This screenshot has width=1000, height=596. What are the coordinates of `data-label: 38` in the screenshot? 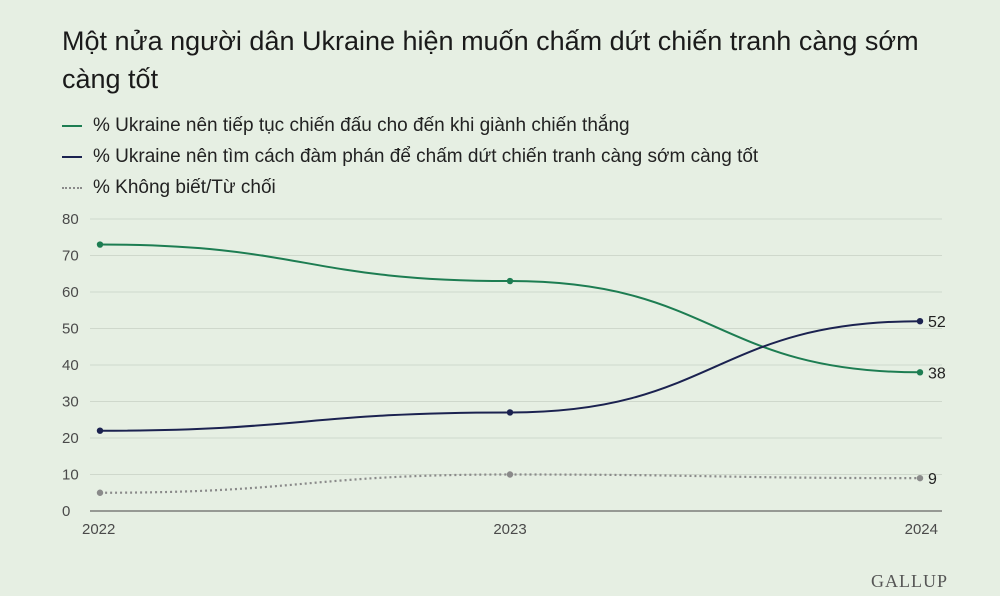 It's located at (937, 373).